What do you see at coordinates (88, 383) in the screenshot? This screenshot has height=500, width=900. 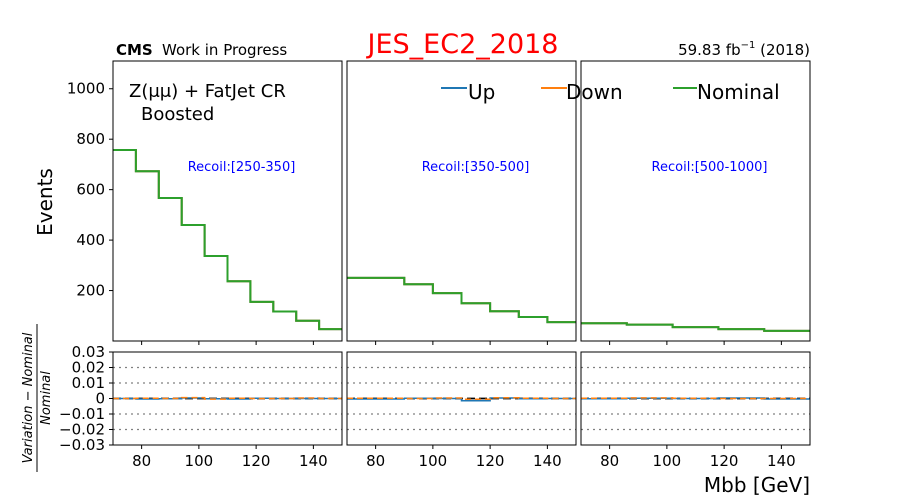 I see `ratio-tick-label: 0.01` at bounding box center [88, 383].